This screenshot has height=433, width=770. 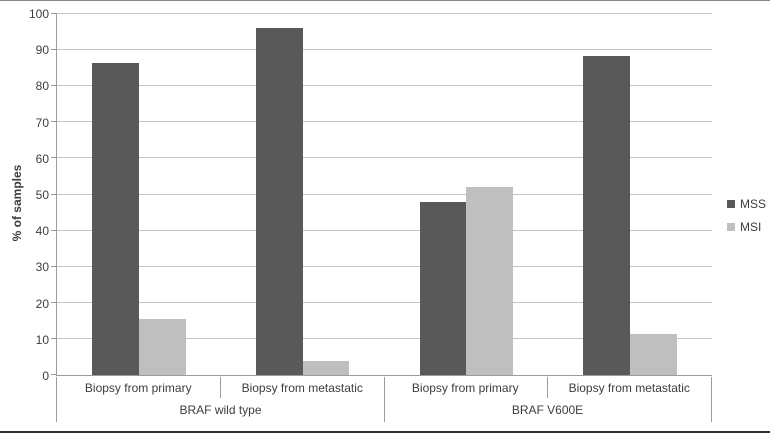 I want to click on y-axis-tick-label: 0, so click(x=45, y=376).